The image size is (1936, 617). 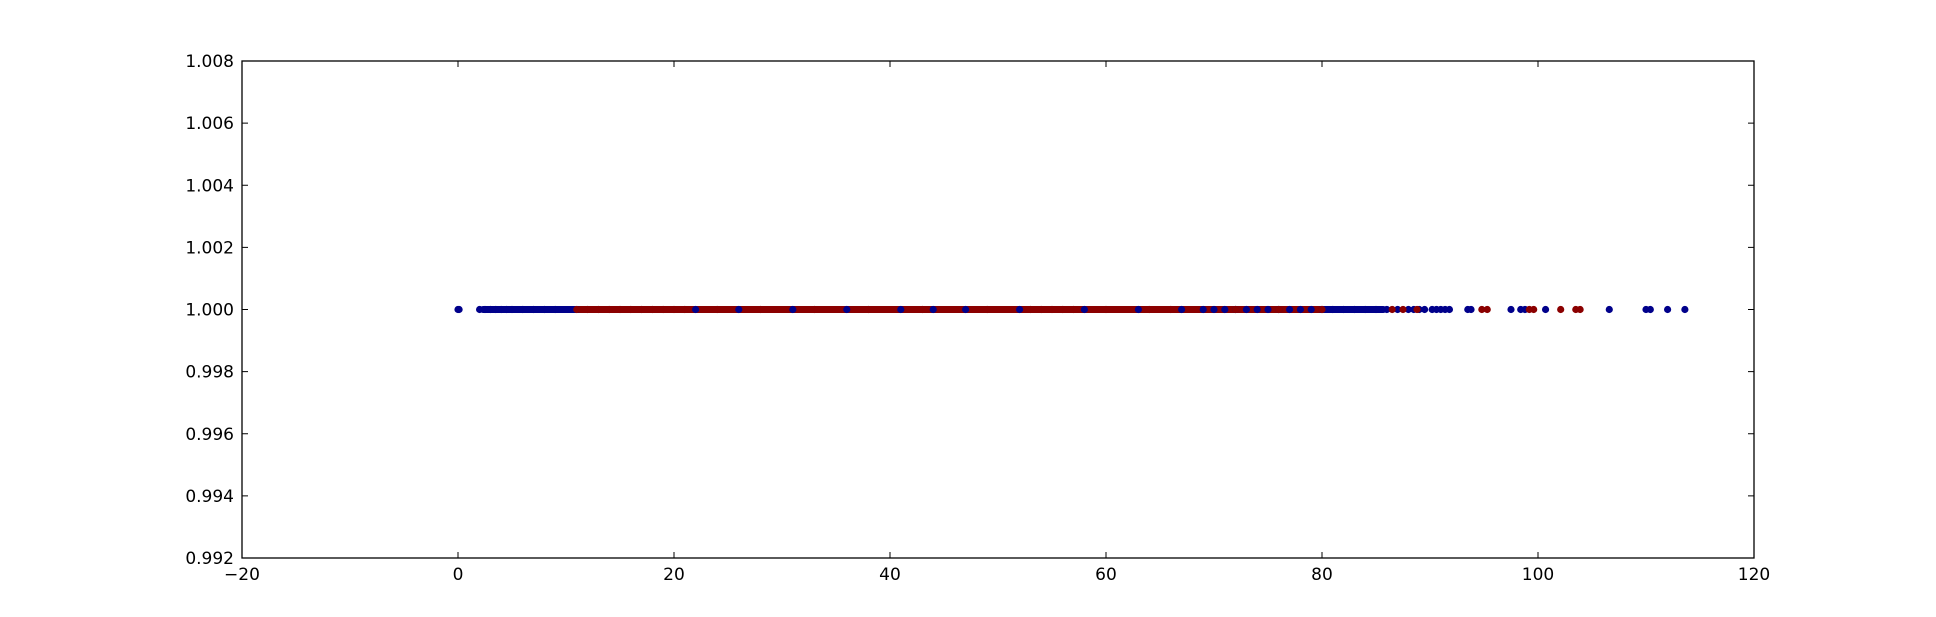 I want to click on y-tick-label: 0.994, so click(x=209, y=497).